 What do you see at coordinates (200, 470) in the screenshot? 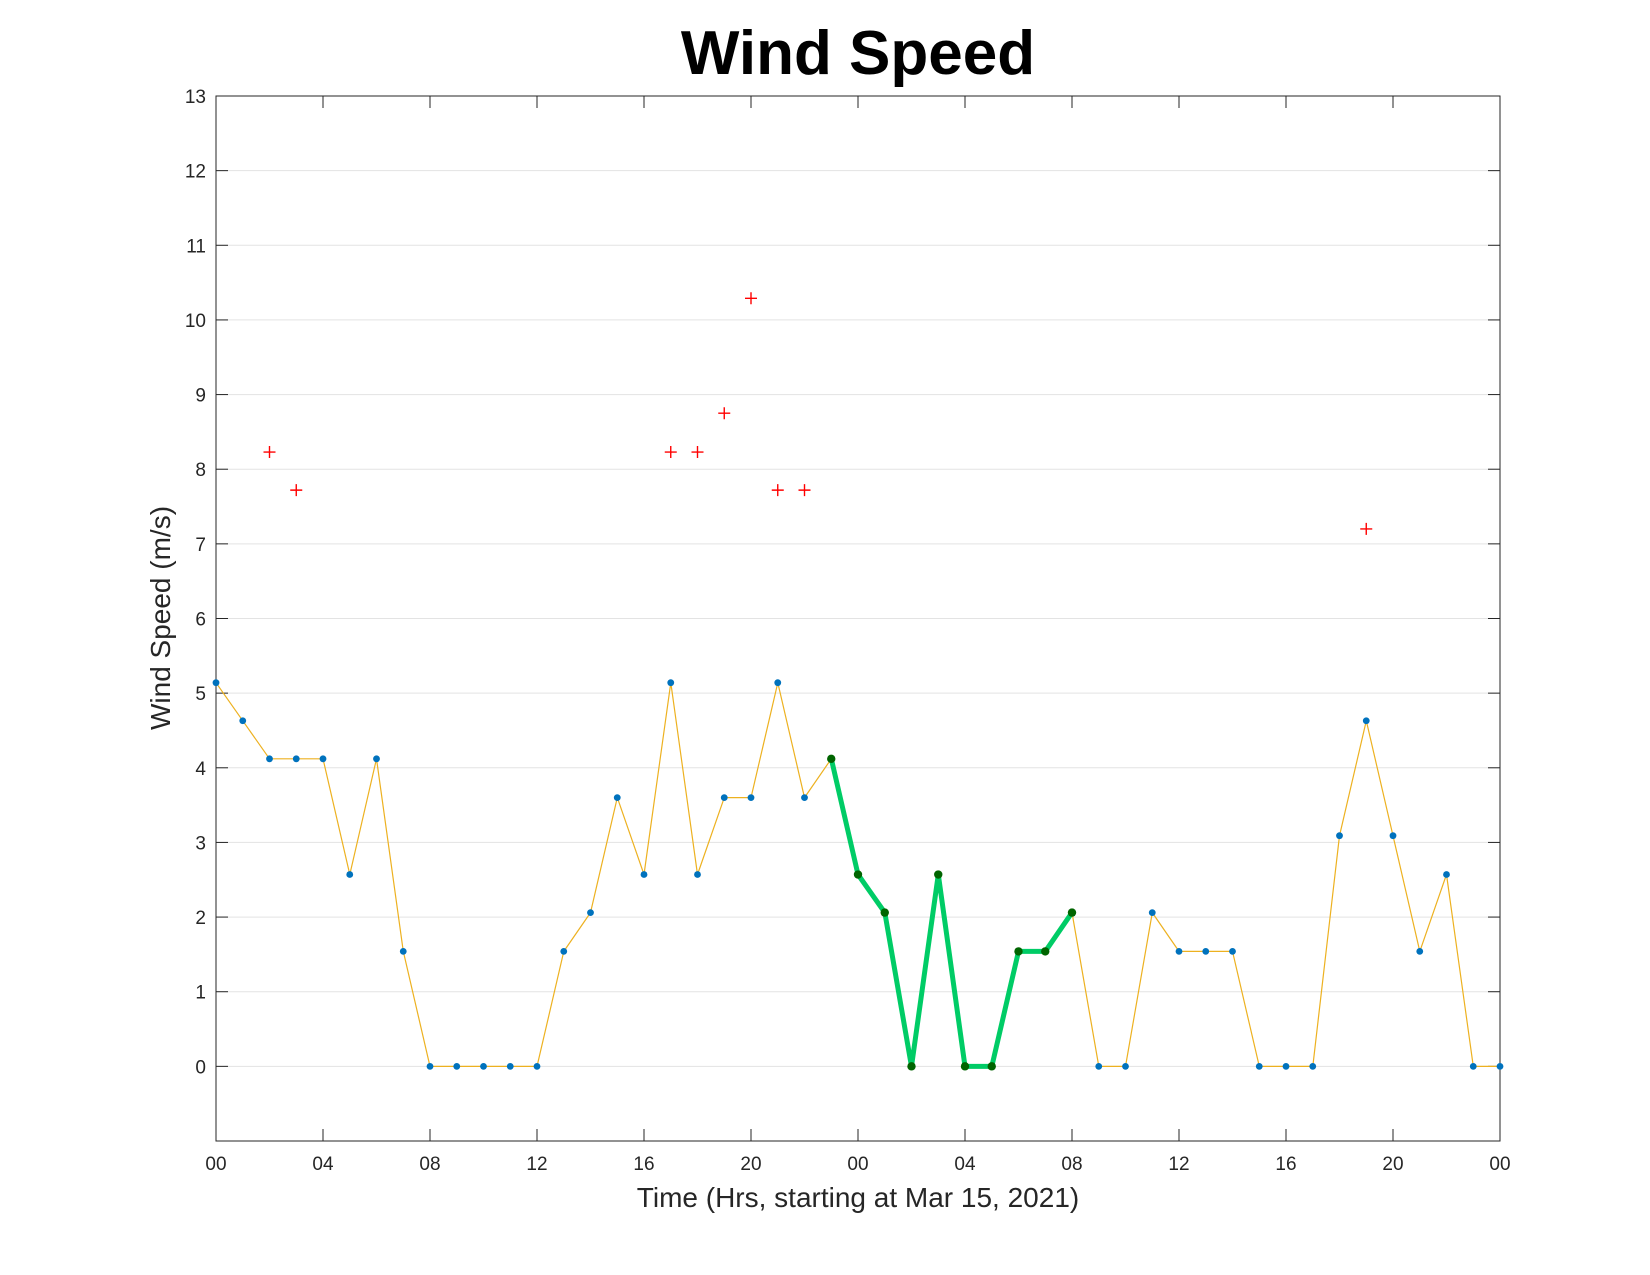
I see `y-tick-label: 8` at bounding box center [200, 470].